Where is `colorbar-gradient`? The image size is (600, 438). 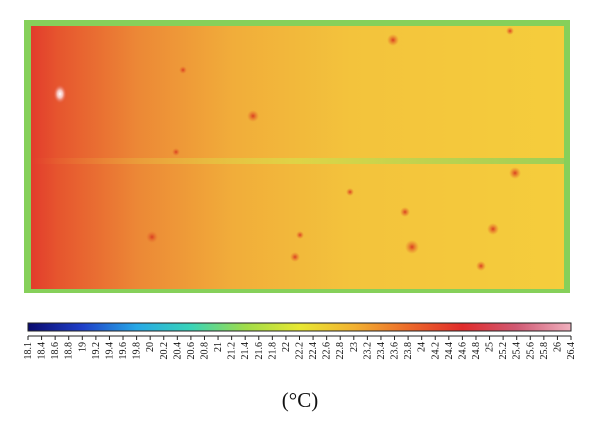
colorbar-gradient is located at coordinates (299, 327).